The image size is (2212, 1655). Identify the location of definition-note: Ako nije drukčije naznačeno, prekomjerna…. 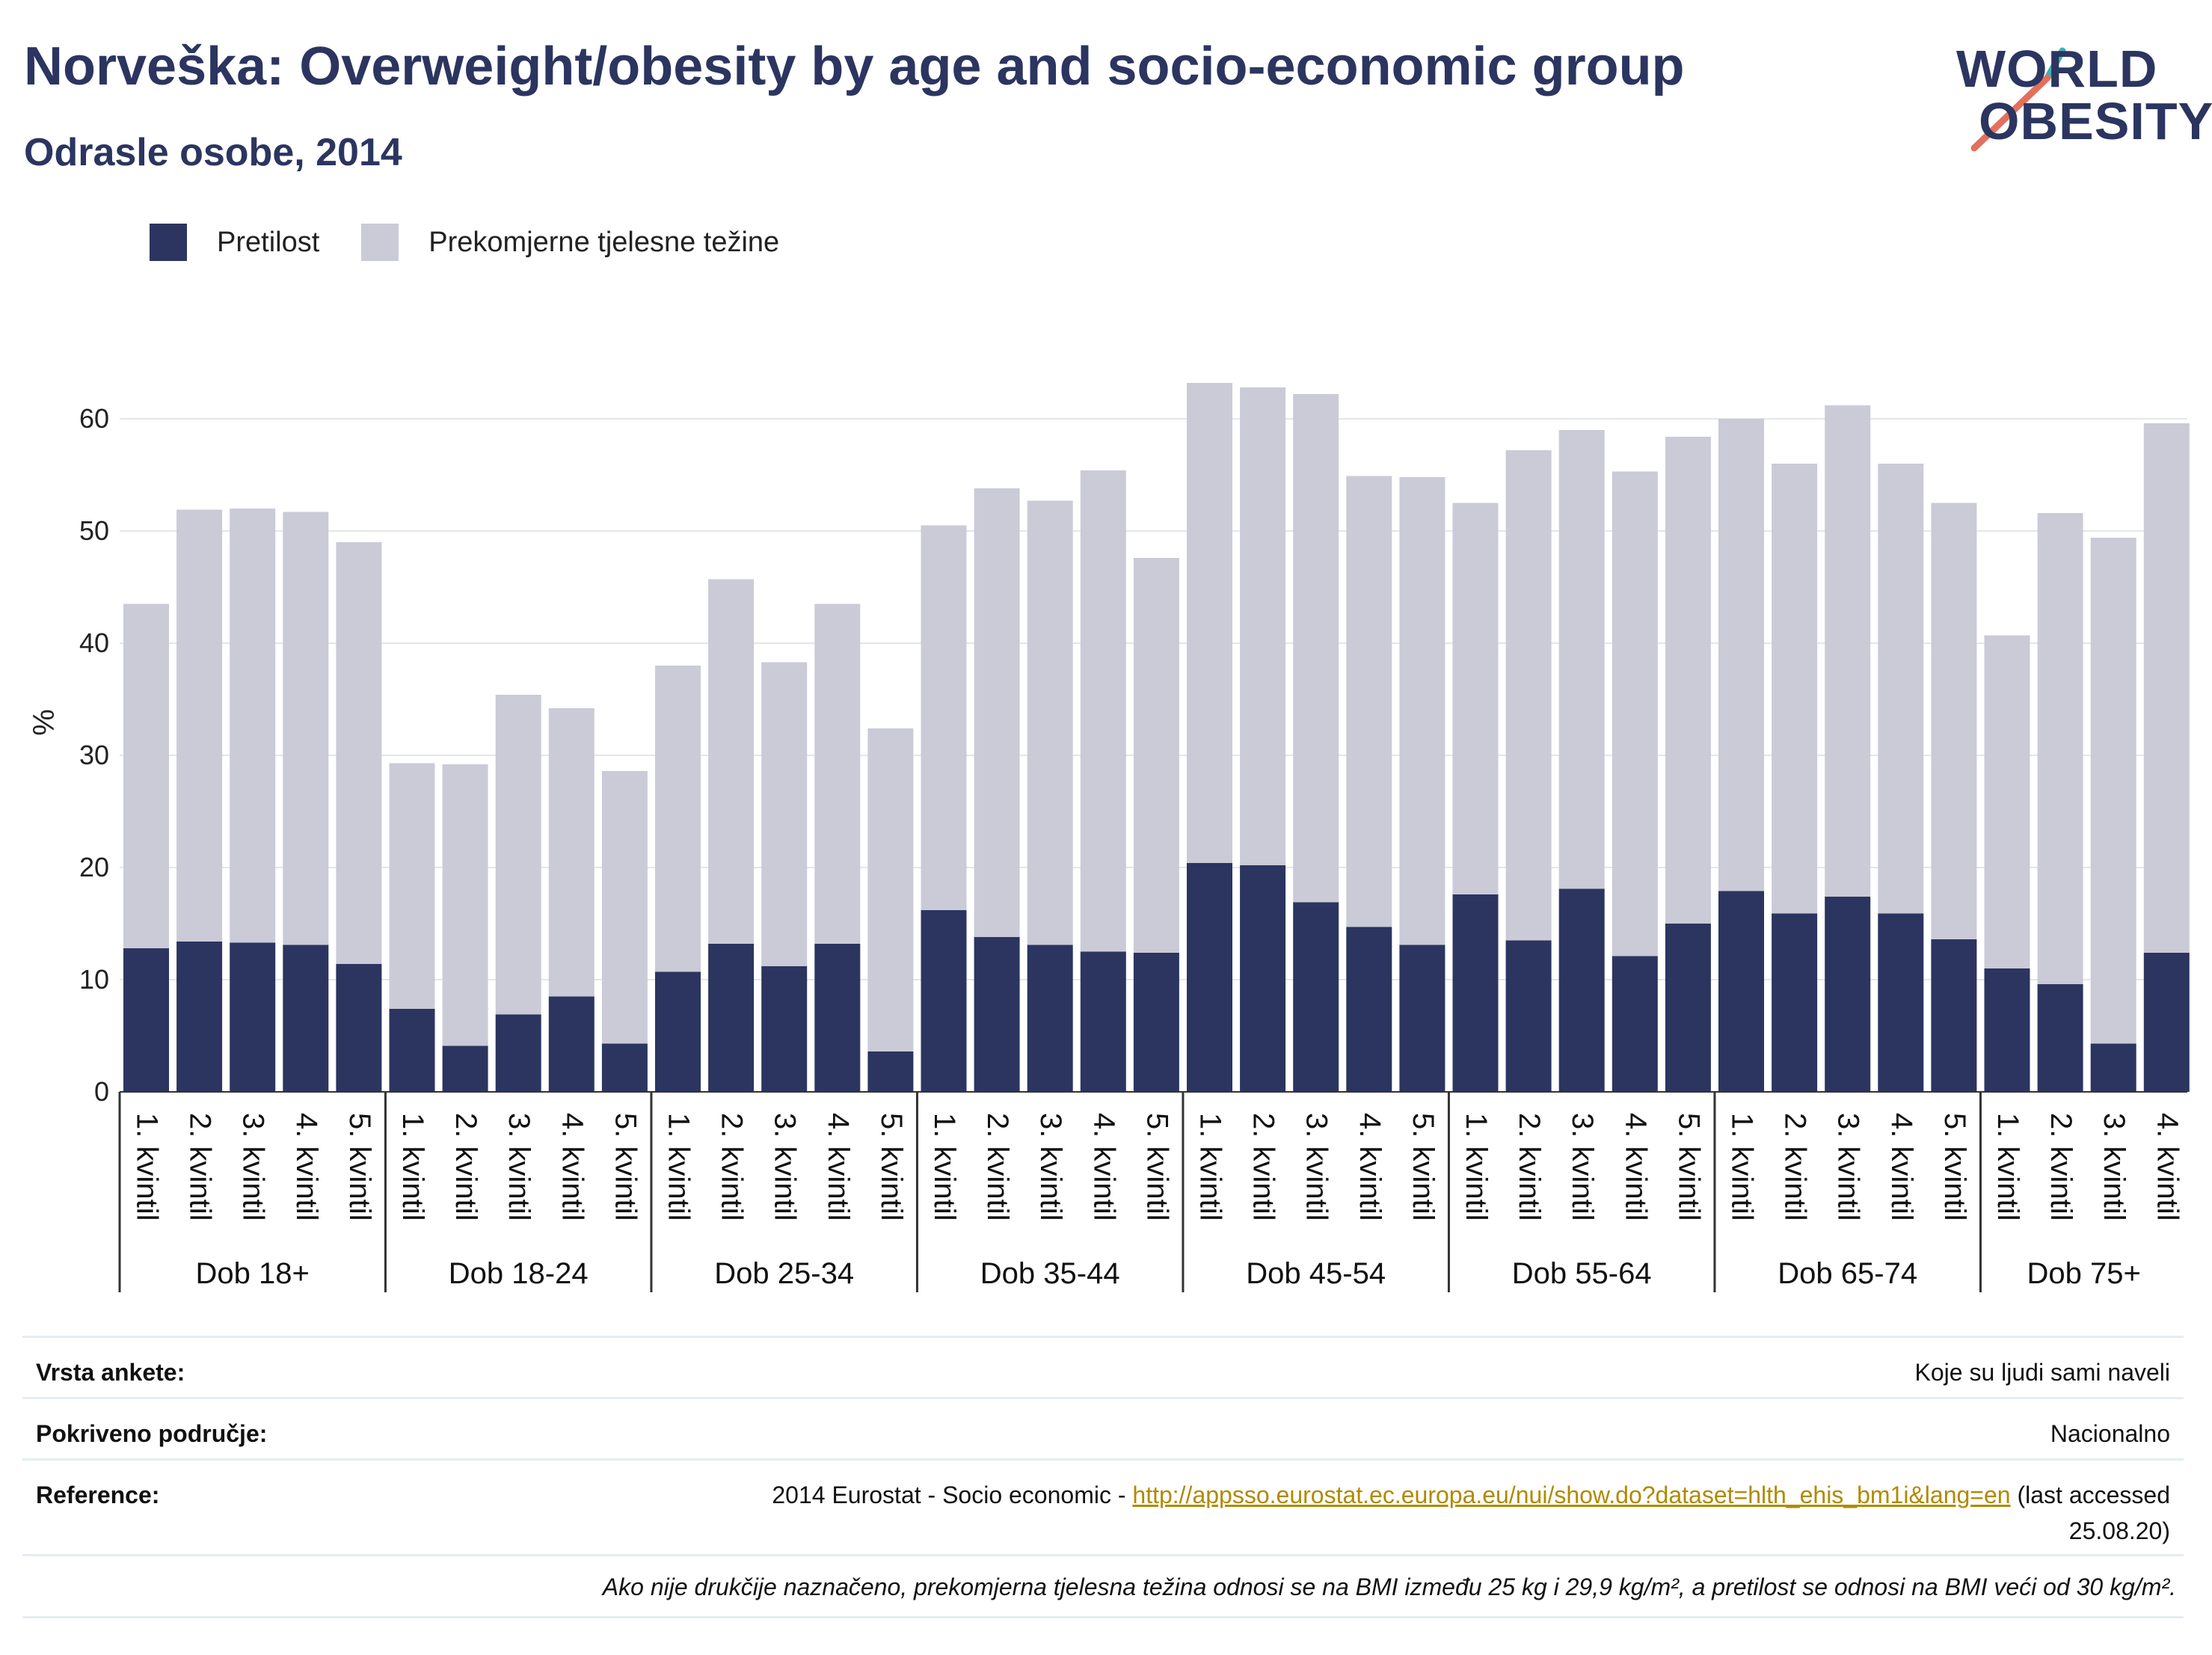
(1389, 1586).